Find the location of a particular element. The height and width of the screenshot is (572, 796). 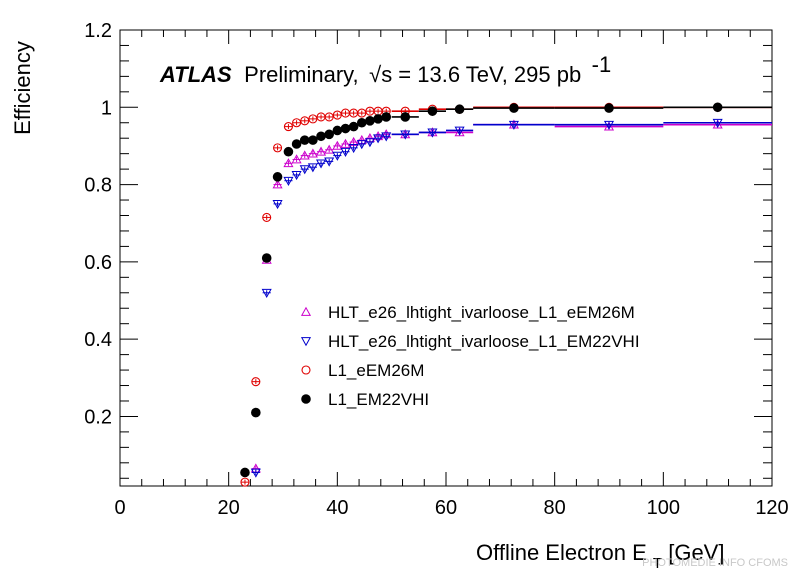

y-tick-label: 0.8 is located at coordinates (98, 186).